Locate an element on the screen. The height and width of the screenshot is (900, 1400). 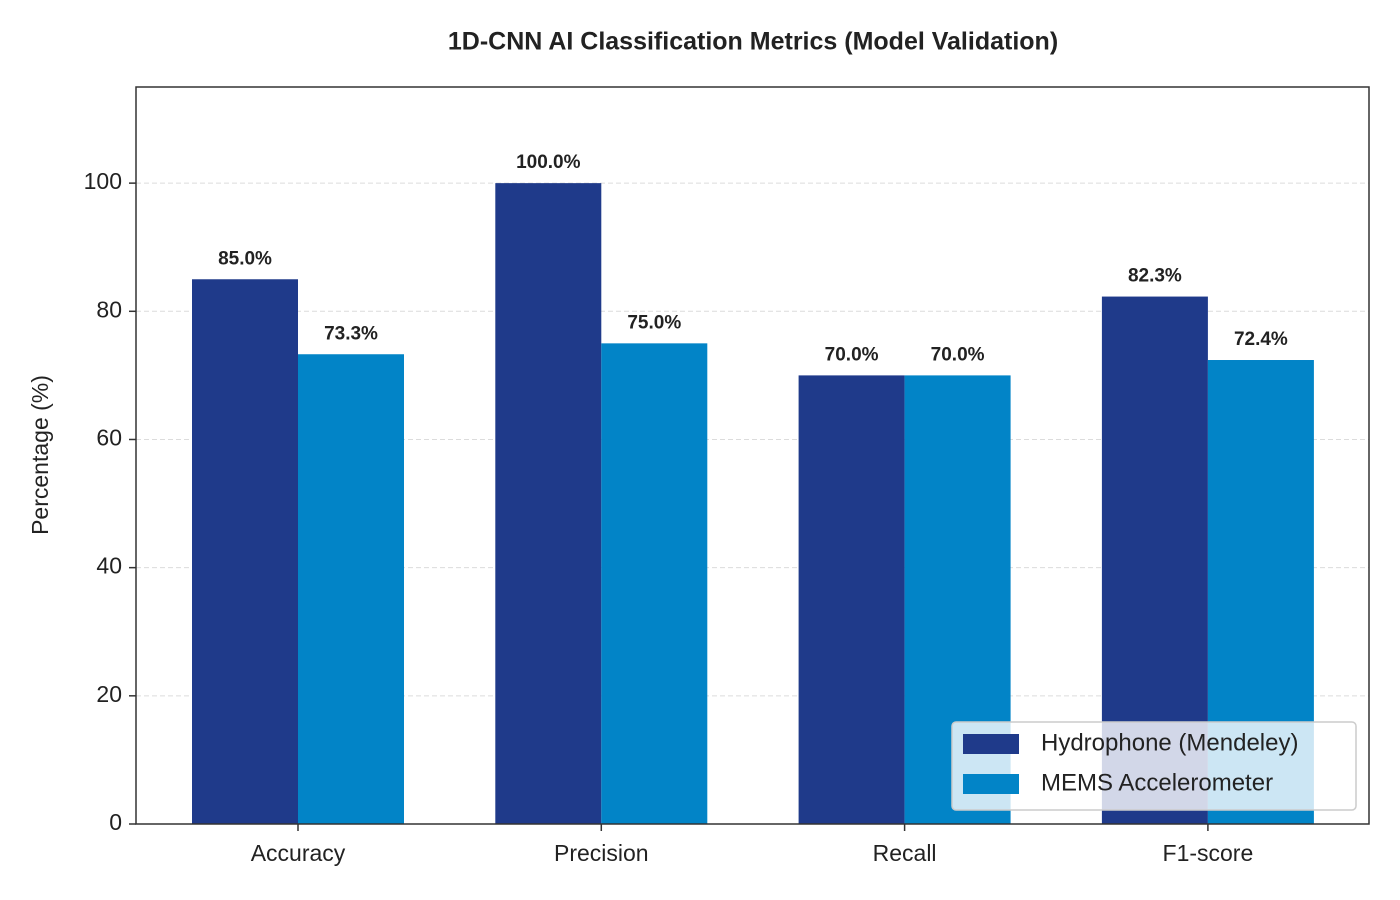
value-label: 72.4% is located at coordinates (1261, 339).